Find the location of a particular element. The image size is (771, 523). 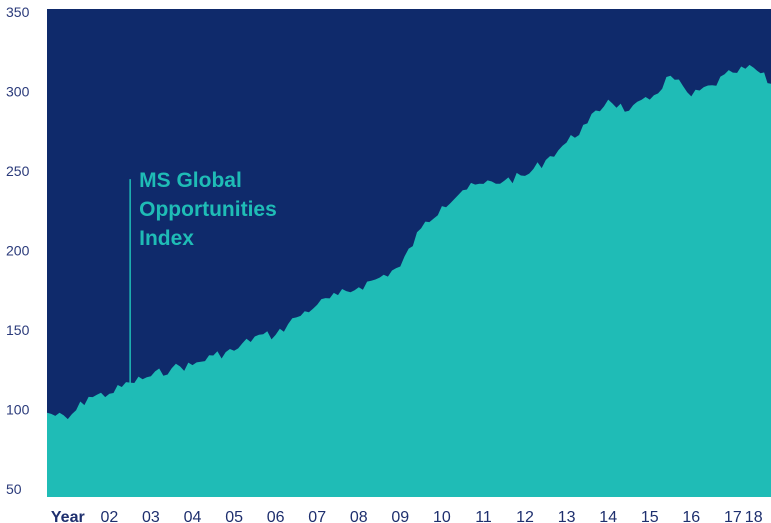

y-axis-ticks: 50 100 150 200 250 300 350 is located at coordinates (18, 250).